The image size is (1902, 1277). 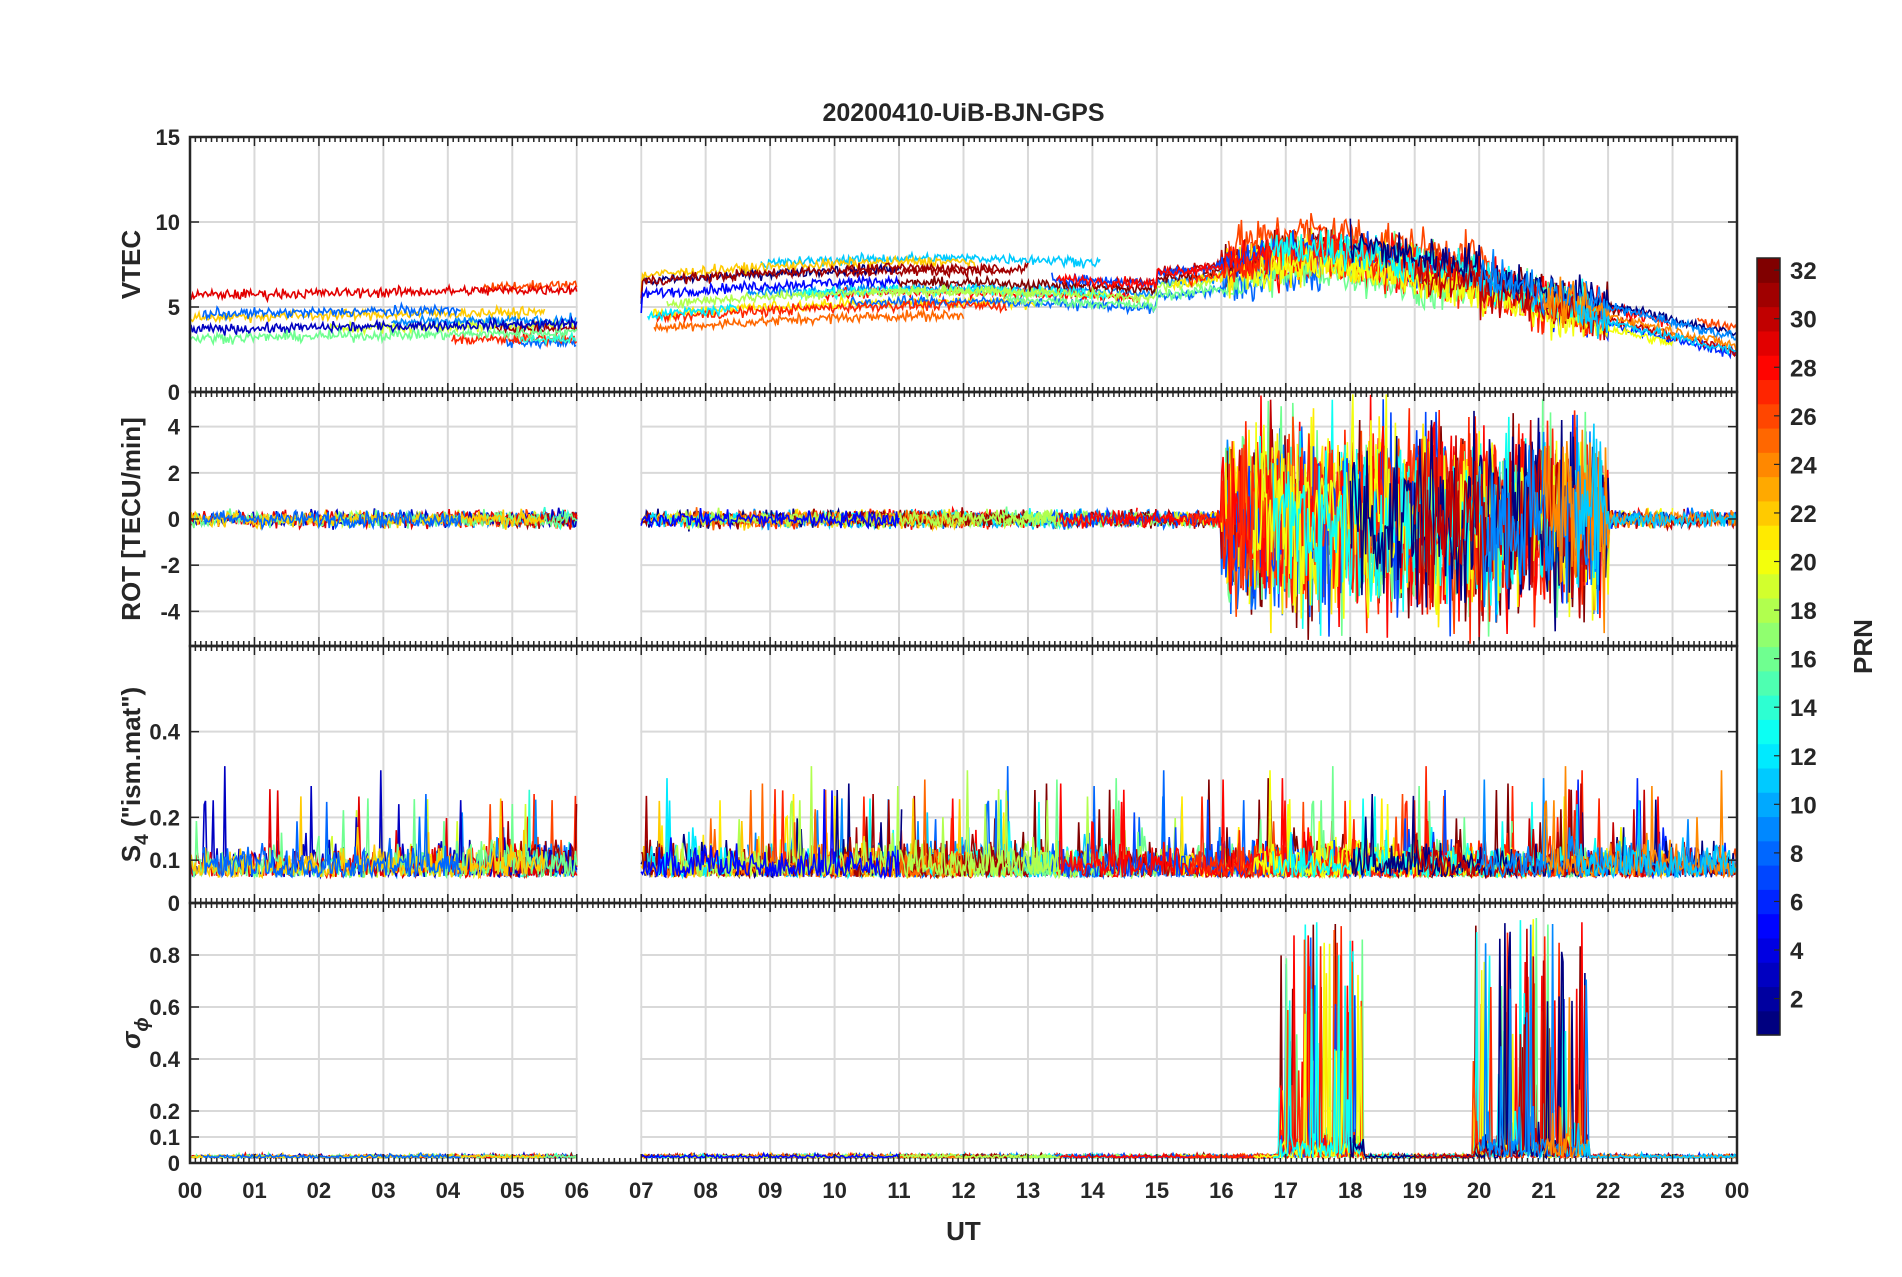 What do you see at coordinates (963, 1231) in the screenshot?
I see `x-axis-label: UT` at bounding box center [963, 1231].